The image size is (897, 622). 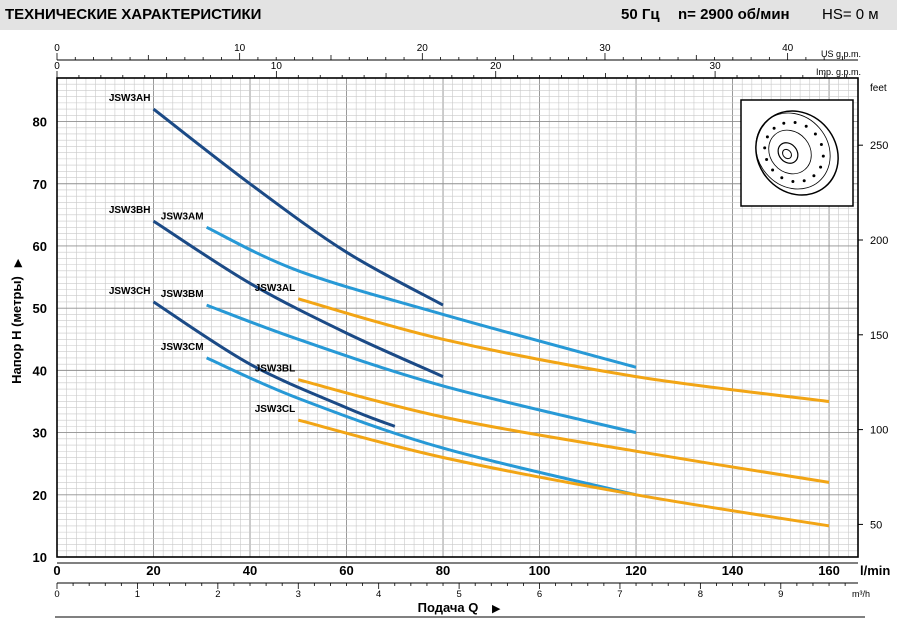 I want to click on m3h-tick-label: 9, so click(x=780, y=594).